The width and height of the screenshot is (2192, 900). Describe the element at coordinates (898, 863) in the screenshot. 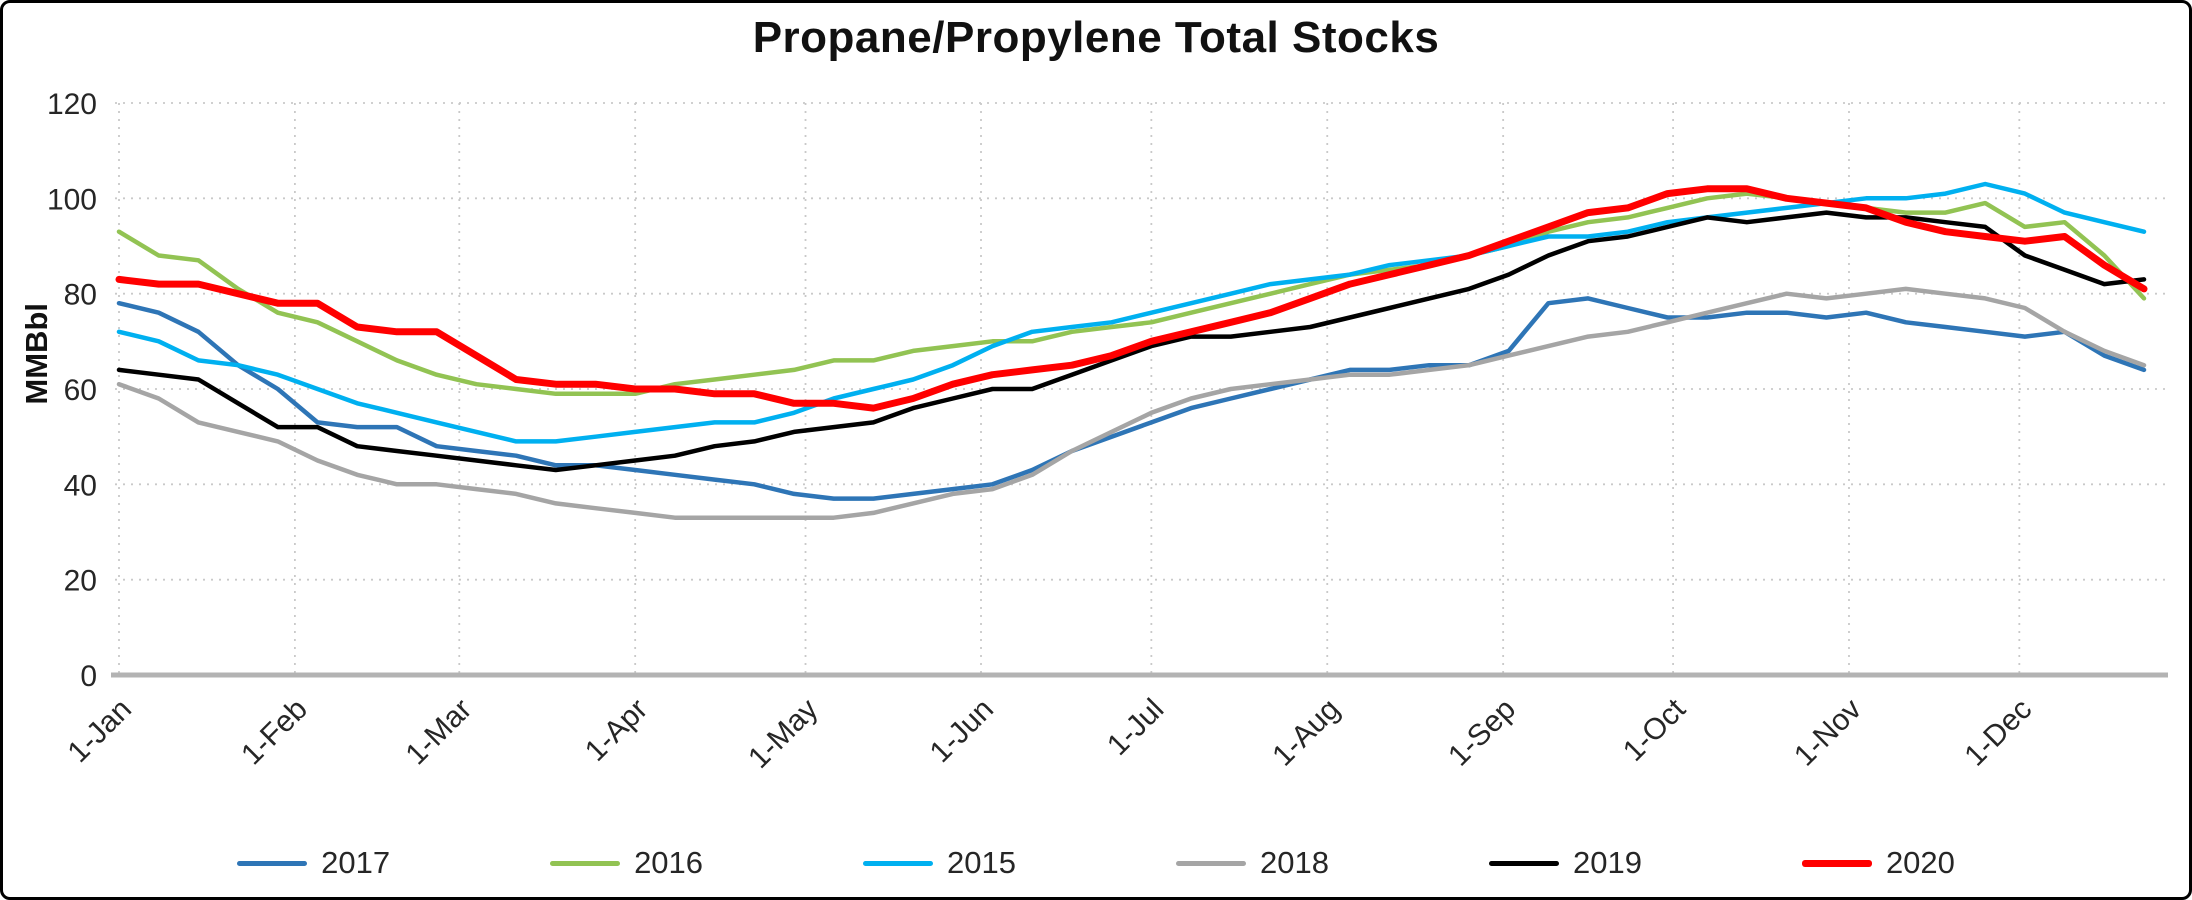

I see `legend-swatch-2015` at that location.